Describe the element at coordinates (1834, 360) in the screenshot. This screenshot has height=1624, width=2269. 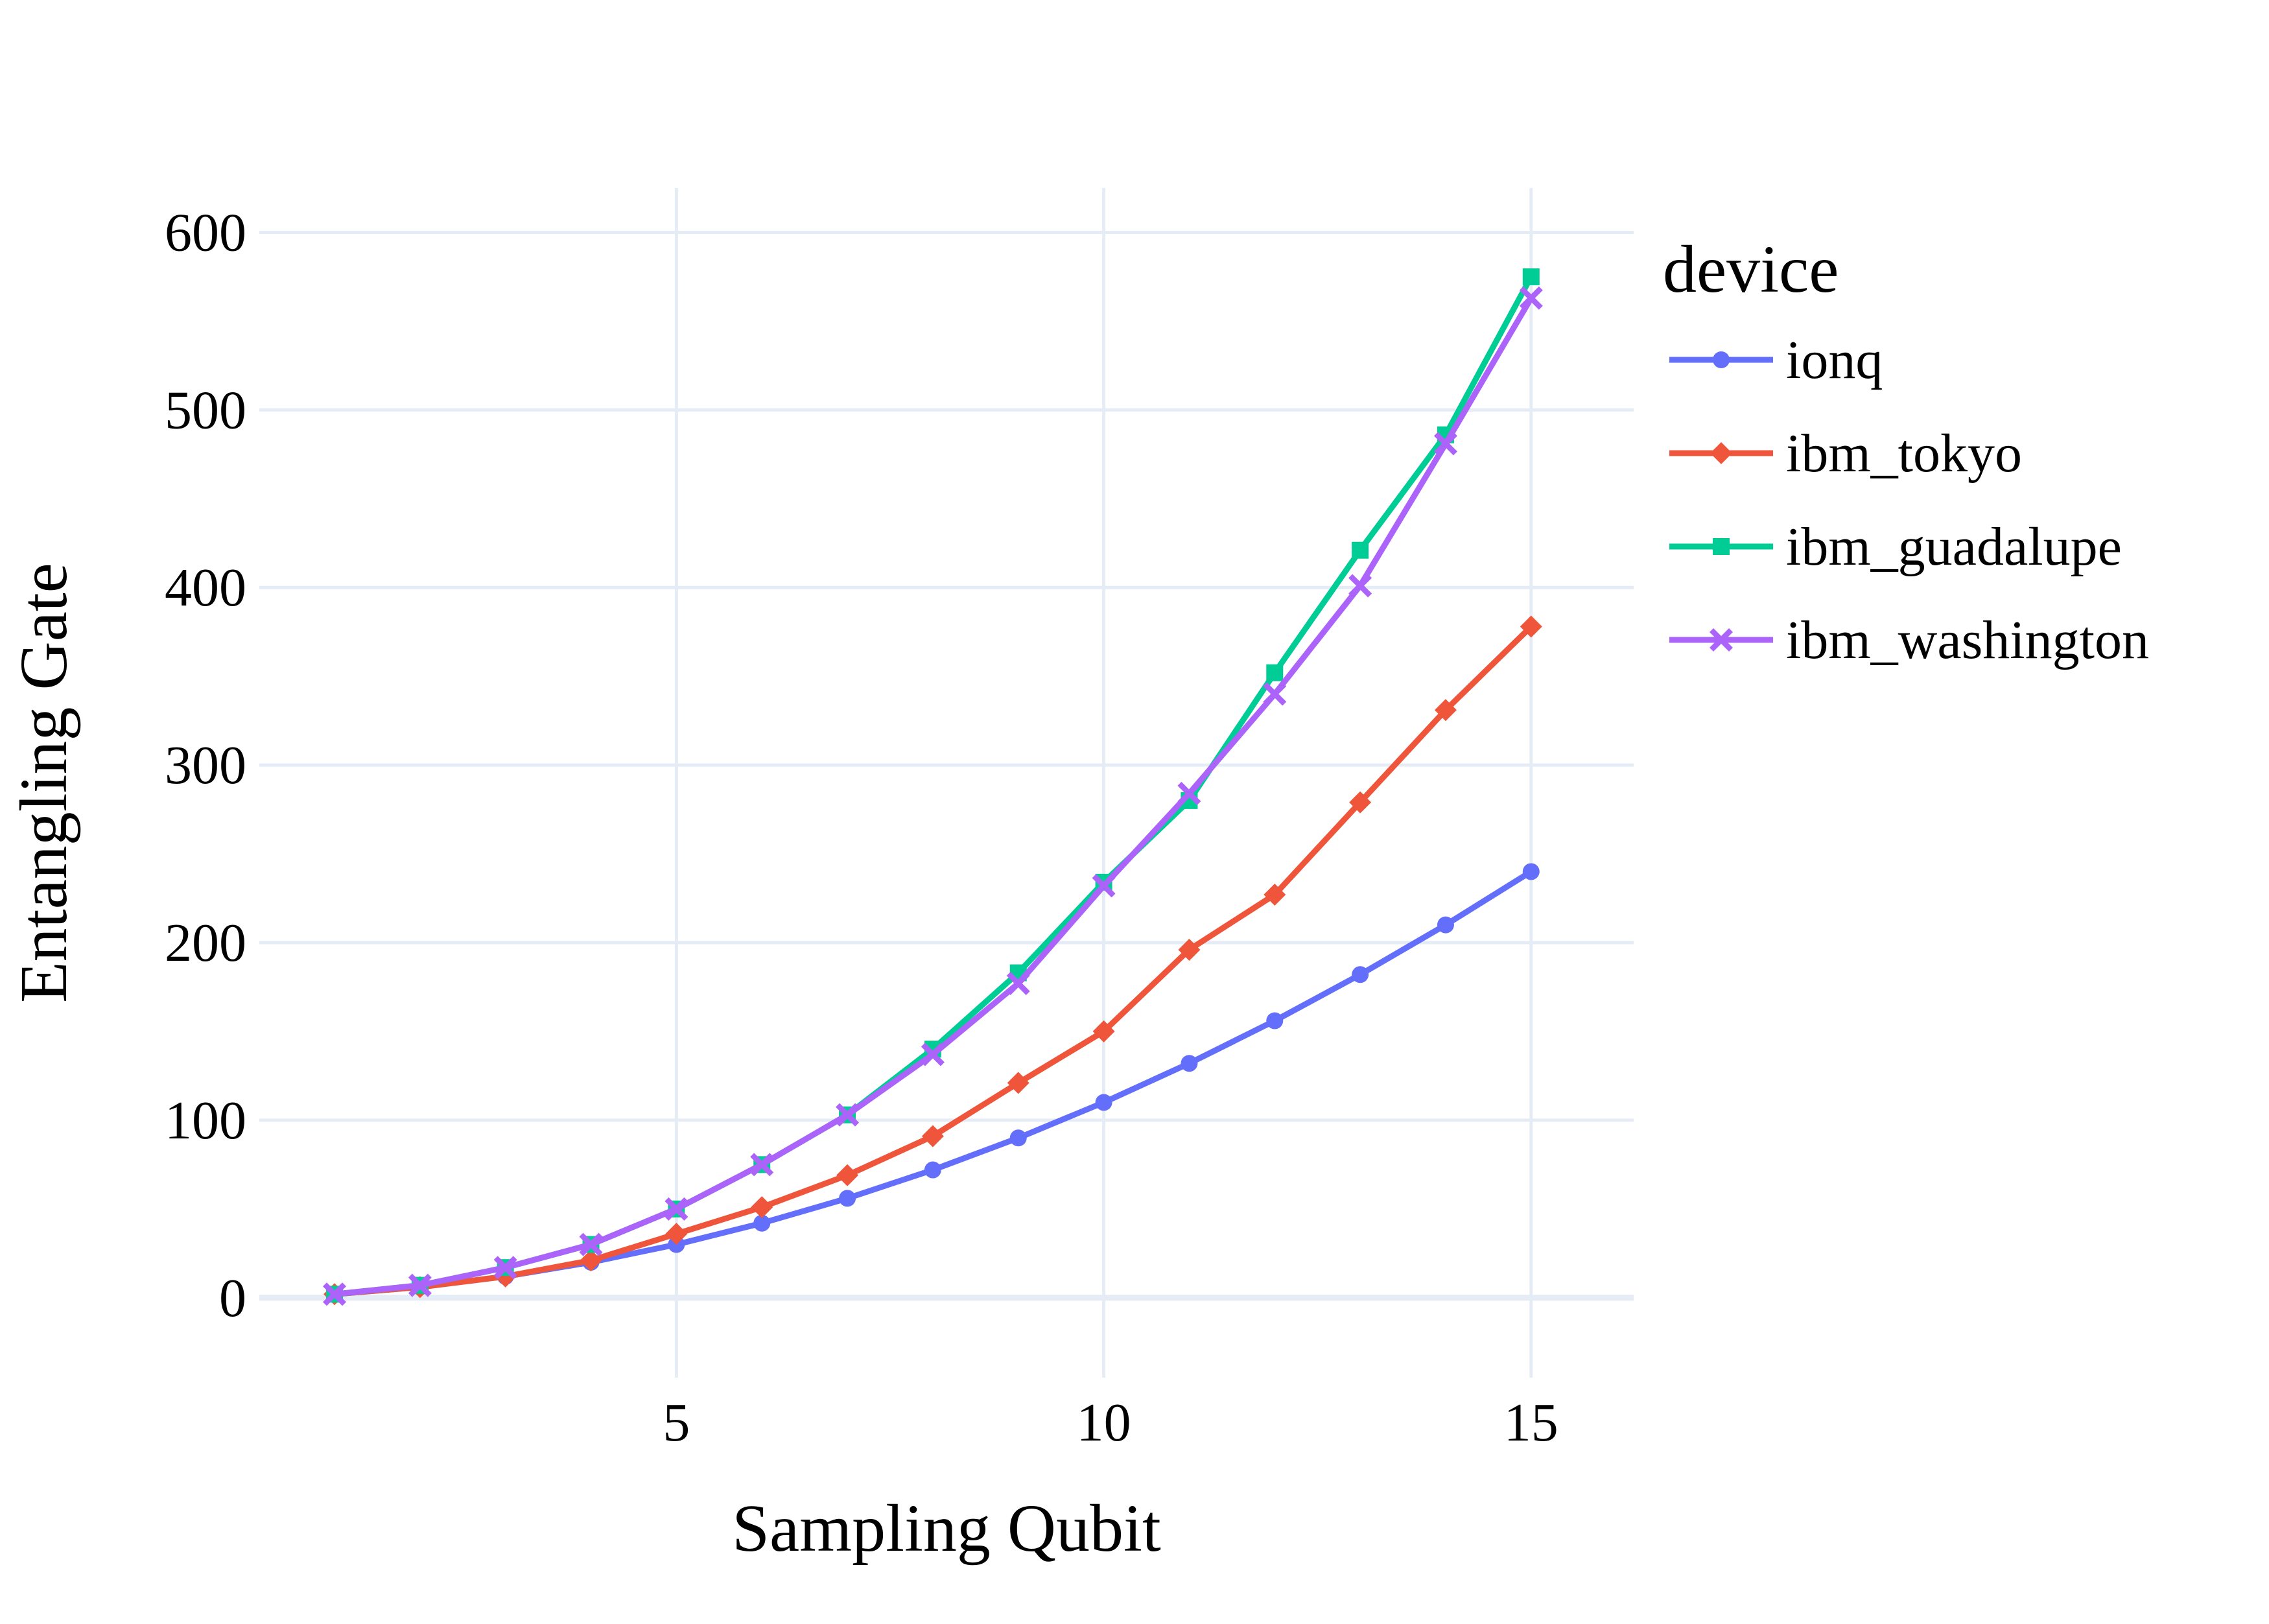
I see `legend-label: ionq` at that location.